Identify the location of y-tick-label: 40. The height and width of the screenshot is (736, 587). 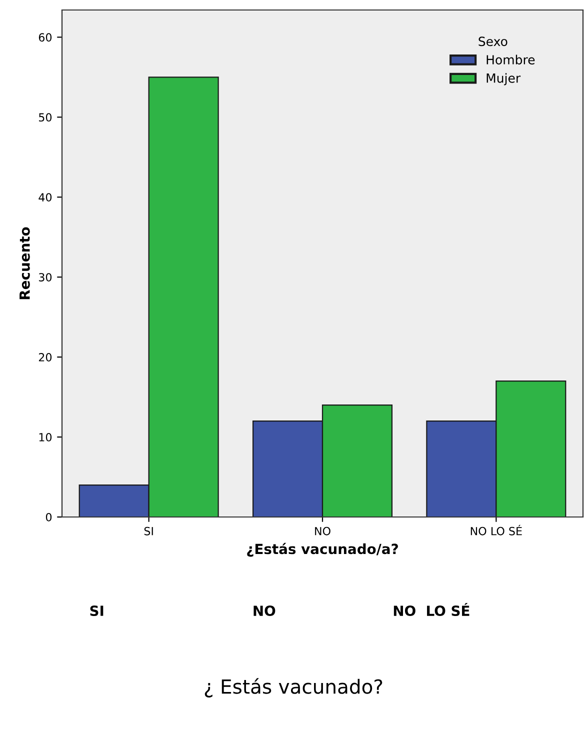
(45, 197).